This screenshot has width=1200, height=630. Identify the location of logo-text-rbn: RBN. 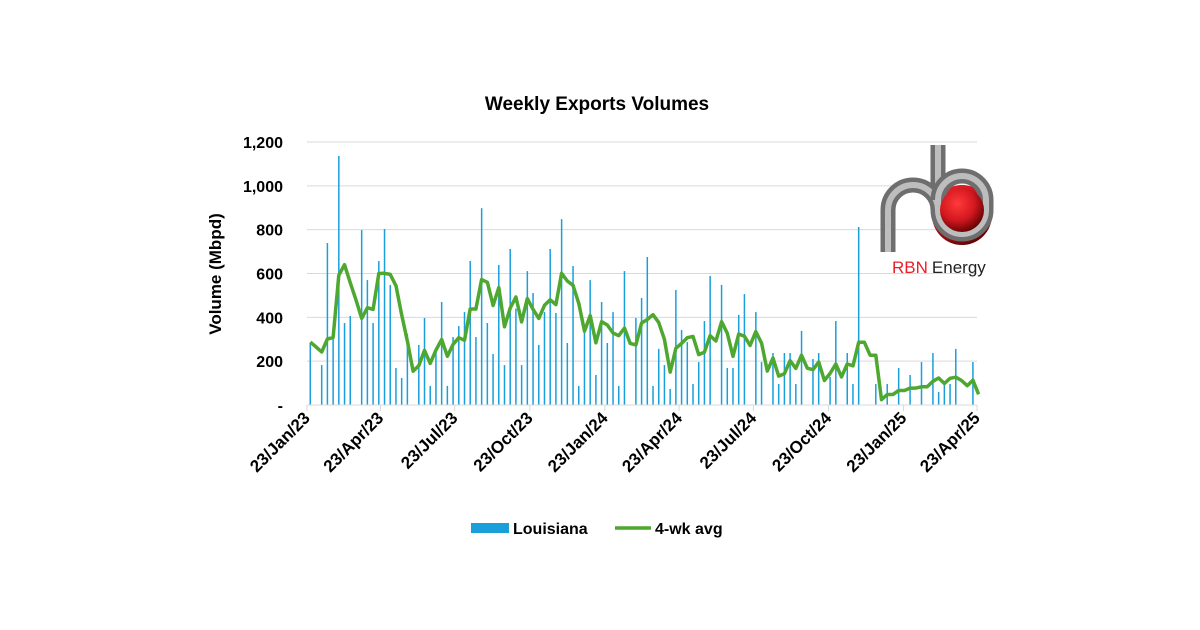
(910, 267).